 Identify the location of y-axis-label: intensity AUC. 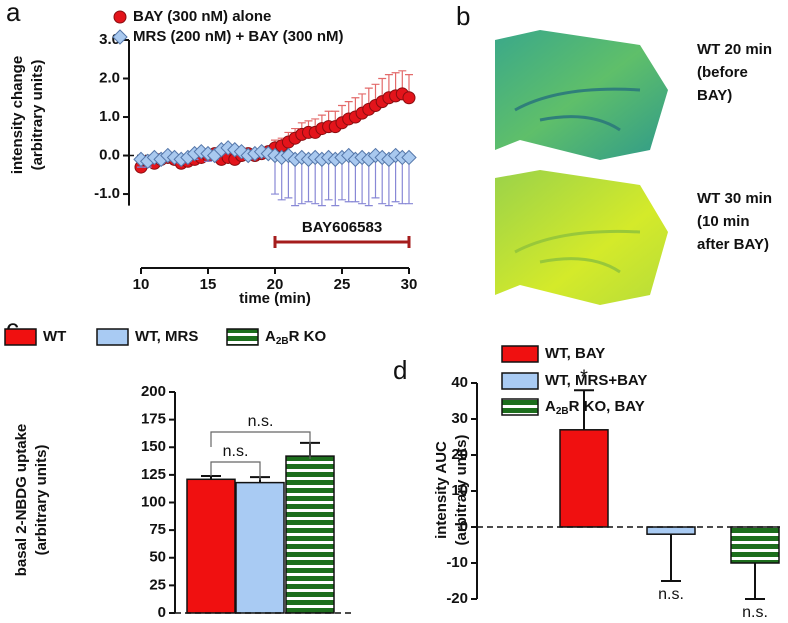
(441, 490).